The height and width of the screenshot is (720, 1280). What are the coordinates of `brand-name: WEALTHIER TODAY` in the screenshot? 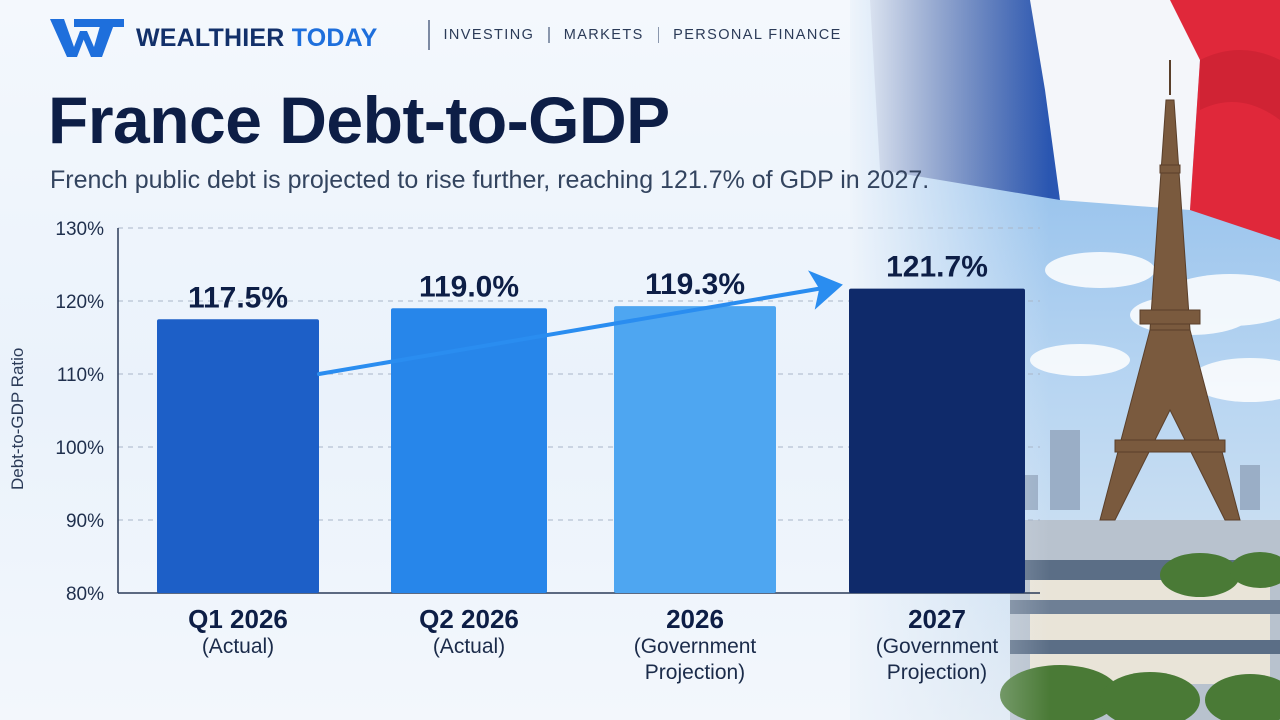 It's located at (257, 37).